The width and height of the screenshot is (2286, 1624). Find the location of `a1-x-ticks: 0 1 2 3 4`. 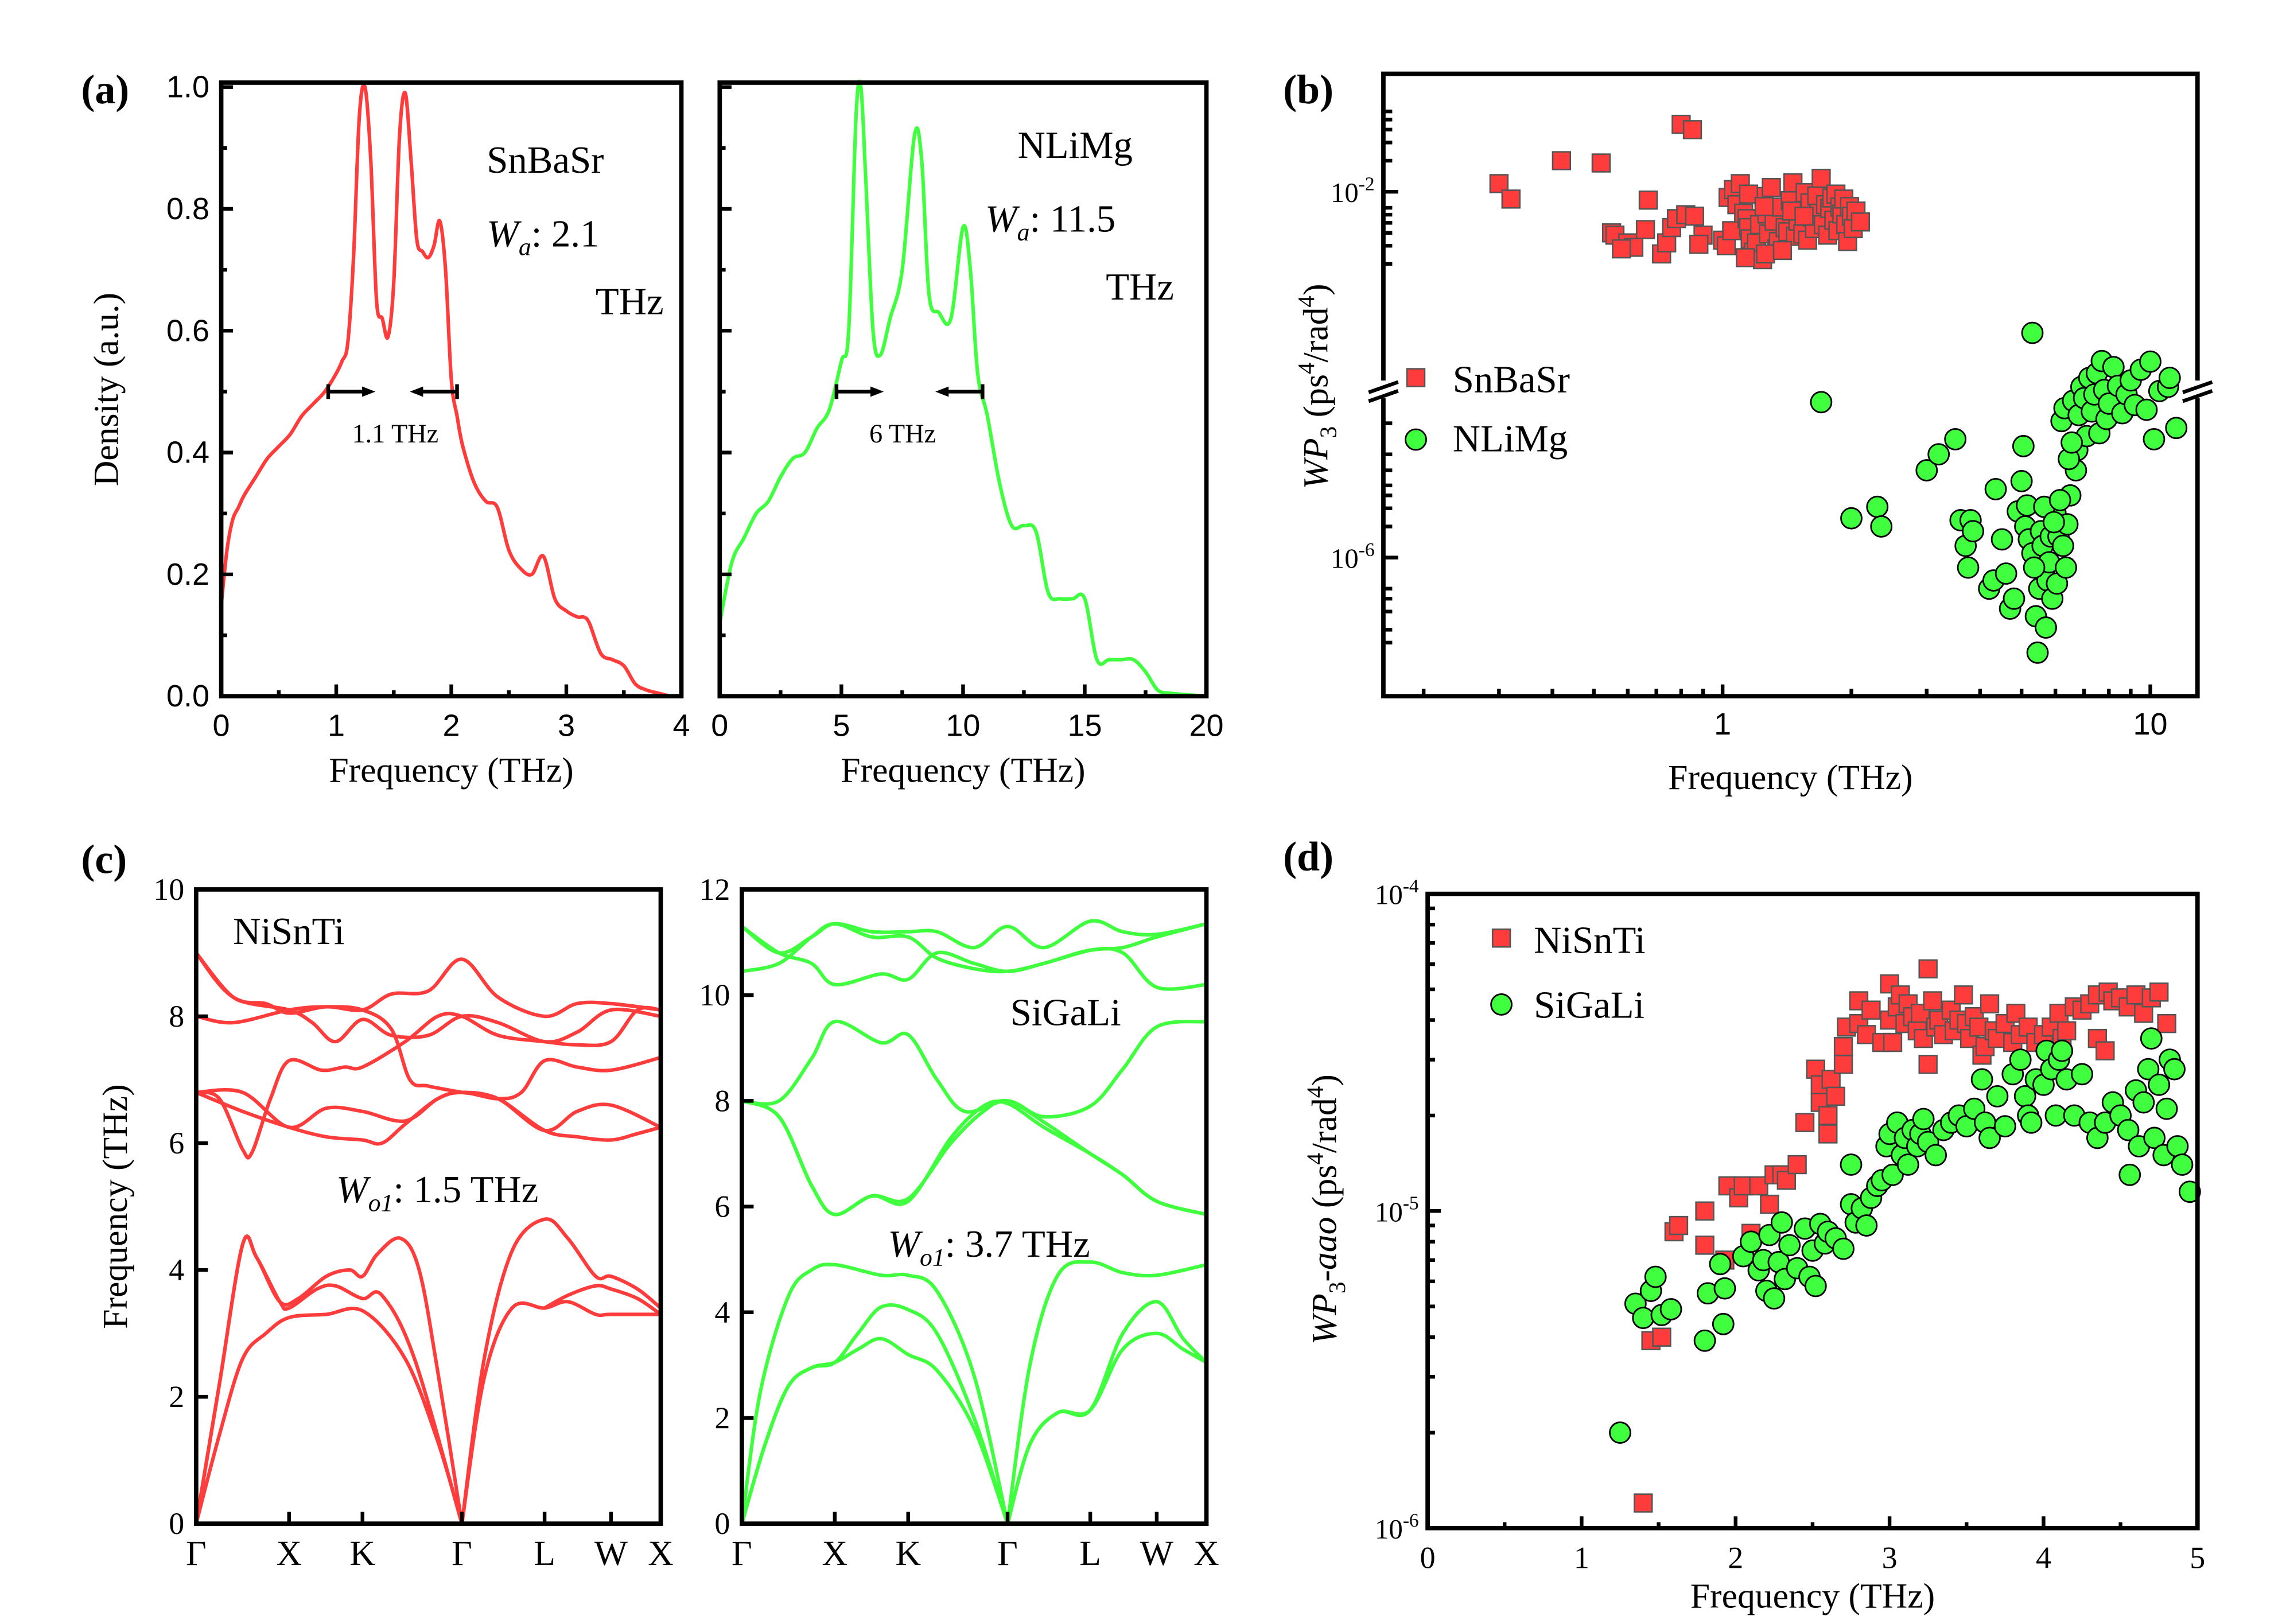

a1-x-ticks: 0 1 2 3 4 is located at coordinates (452, 713).